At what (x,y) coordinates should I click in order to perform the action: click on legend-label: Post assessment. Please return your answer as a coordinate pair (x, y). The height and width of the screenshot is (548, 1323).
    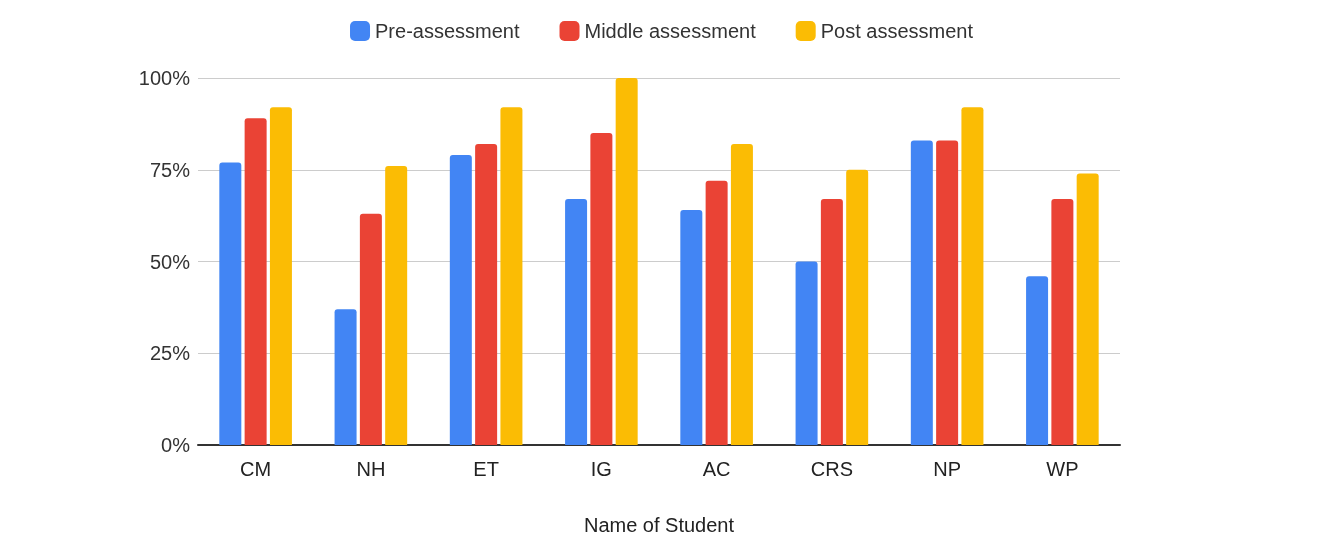
    Looking at the image, I should click on (897, 31).